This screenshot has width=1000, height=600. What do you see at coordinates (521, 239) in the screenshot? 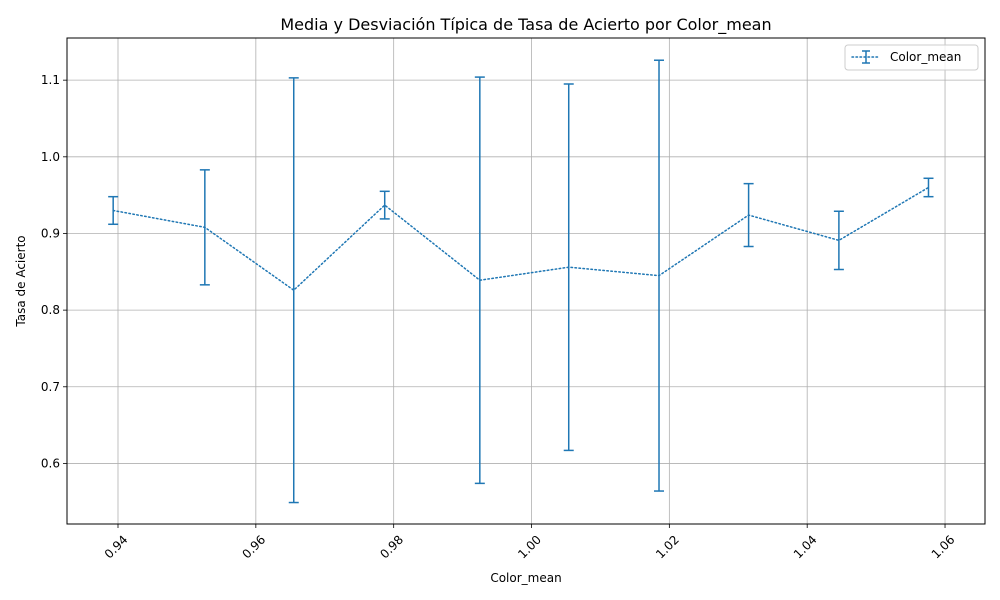
I see `series-line` at bounding box center [521, 239].